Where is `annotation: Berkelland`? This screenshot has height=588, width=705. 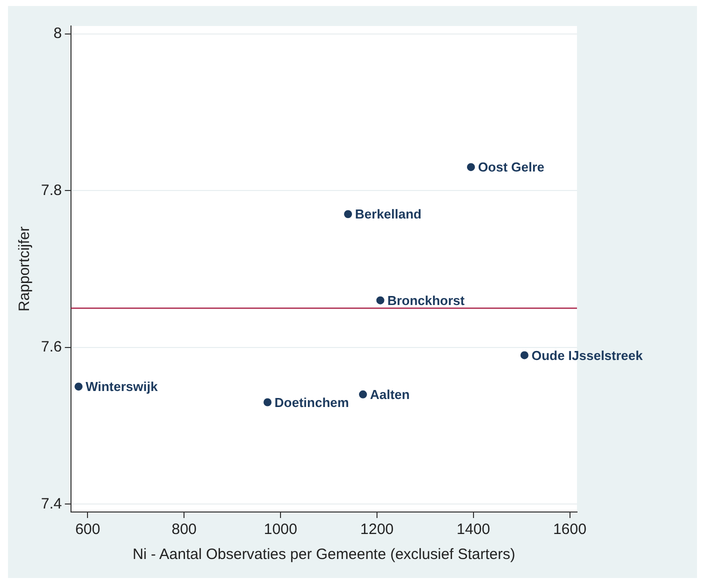 annotation: Berkelland is located at coordinates (388, 214).